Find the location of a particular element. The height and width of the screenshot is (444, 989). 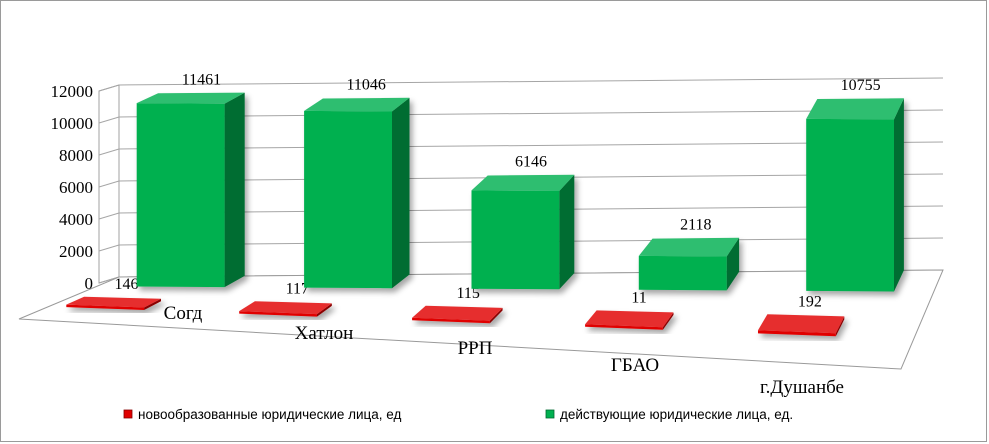

series-new-entities: 146 117 115 11 192 is located at coordinates (455, 306).